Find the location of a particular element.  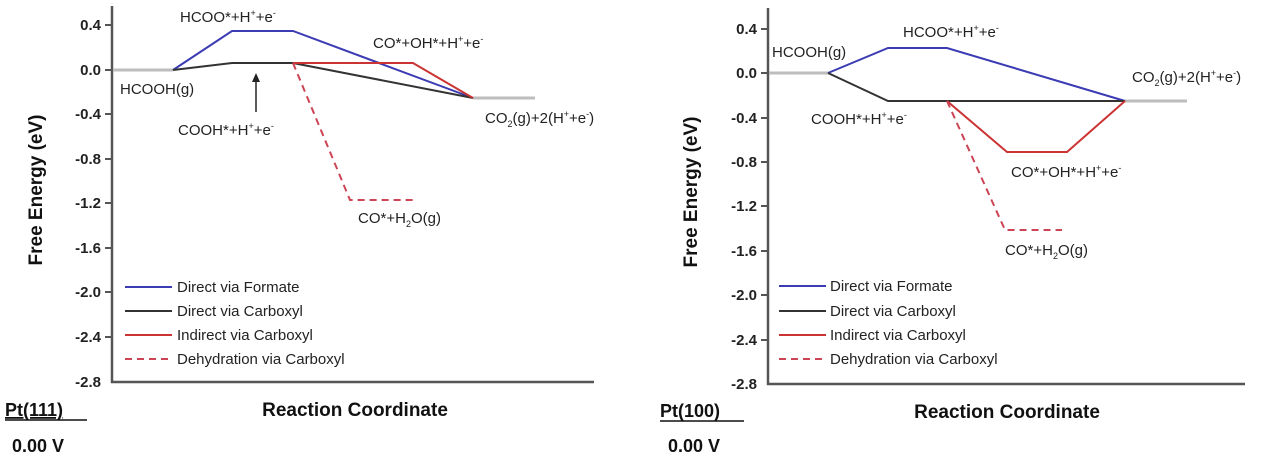

facet-label: Pt(111) is located at coordinates (34, 410).